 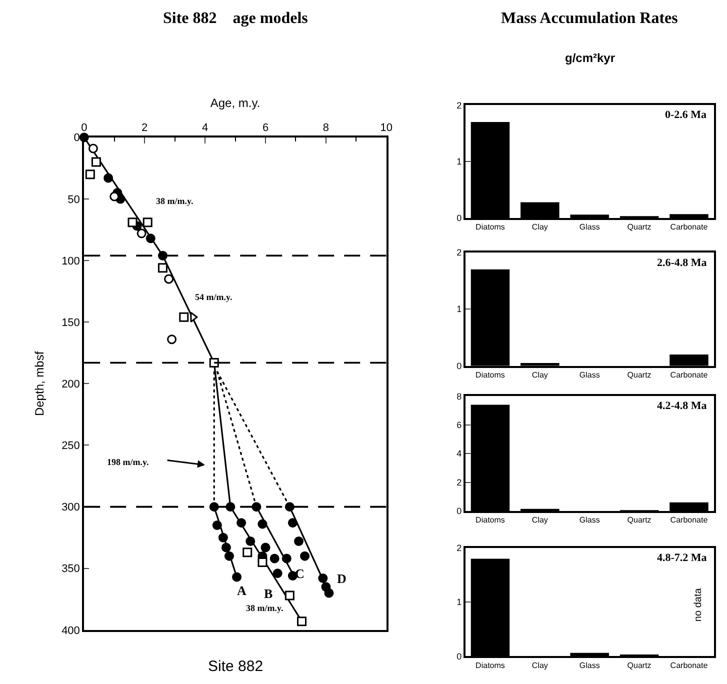 I want to click on y-tick-label: 150, so click(x=71, y=322).